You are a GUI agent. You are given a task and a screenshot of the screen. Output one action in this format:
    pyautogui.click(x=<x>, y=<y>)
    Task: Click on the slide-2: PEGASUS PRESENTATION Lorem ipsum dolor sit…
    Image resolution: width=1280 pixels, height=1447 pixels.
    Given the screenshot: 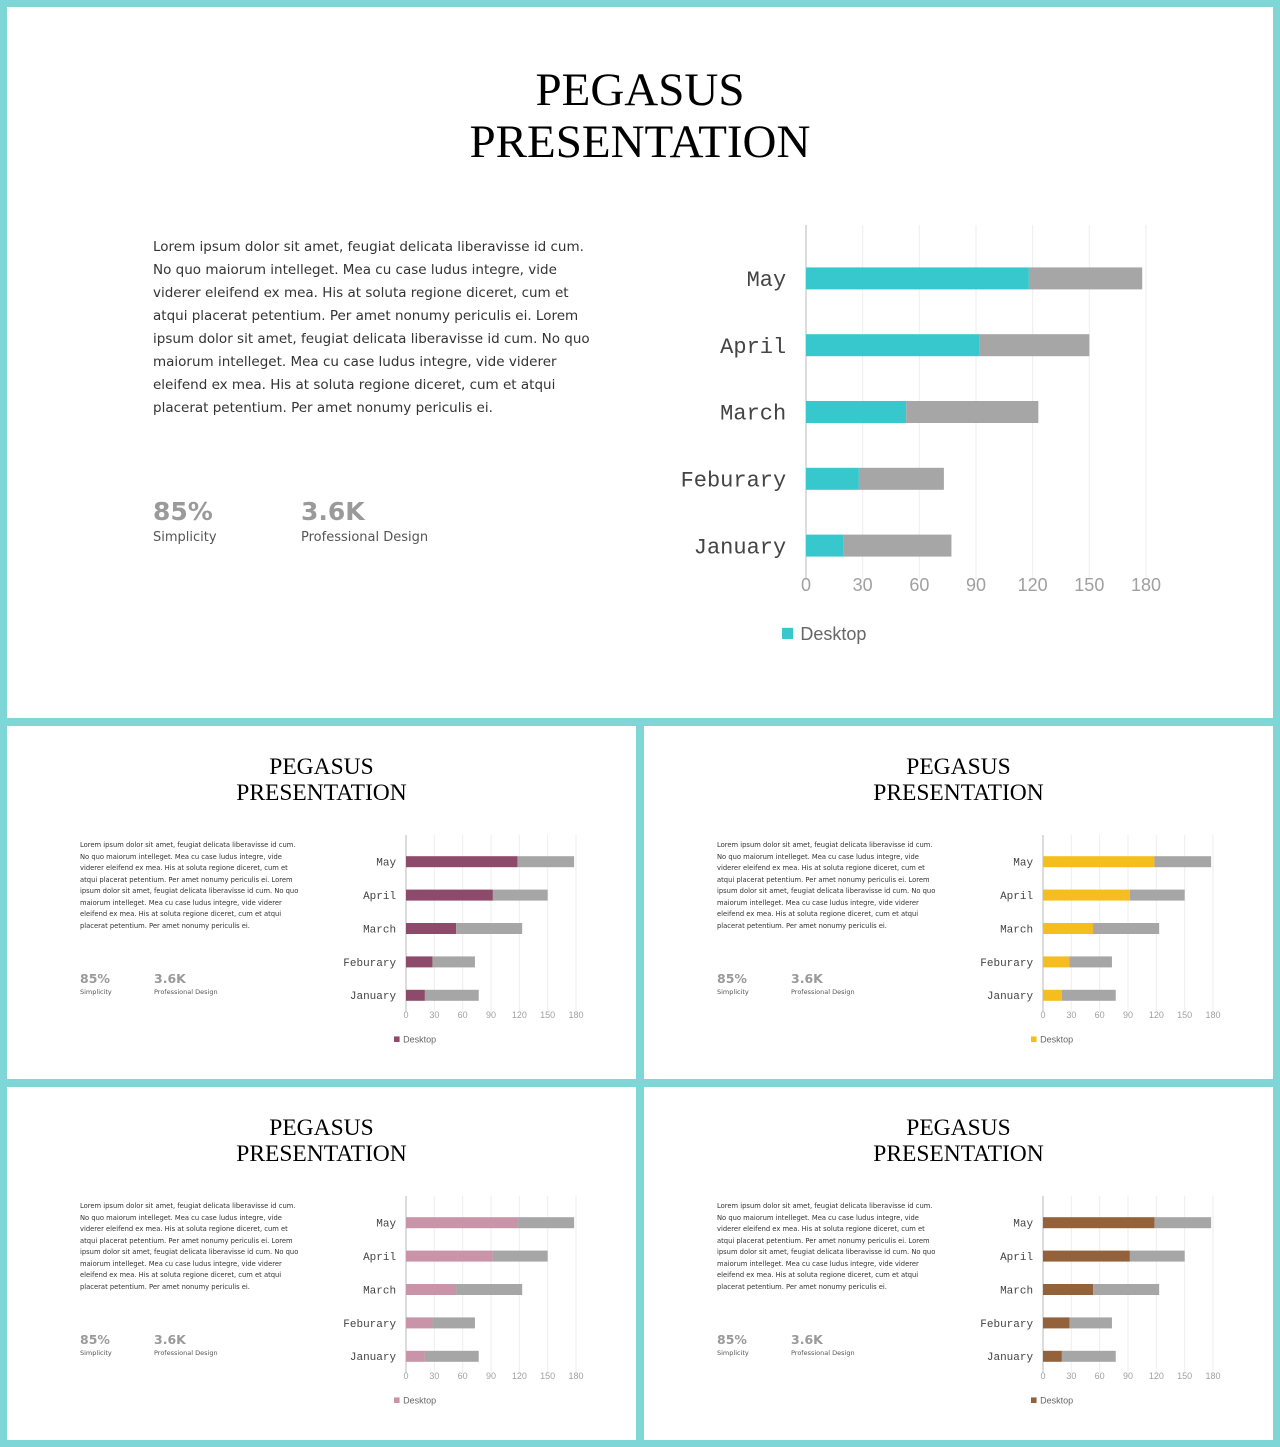 What is the action you would take?
    pyautogui.click(x=321, y=902)
    